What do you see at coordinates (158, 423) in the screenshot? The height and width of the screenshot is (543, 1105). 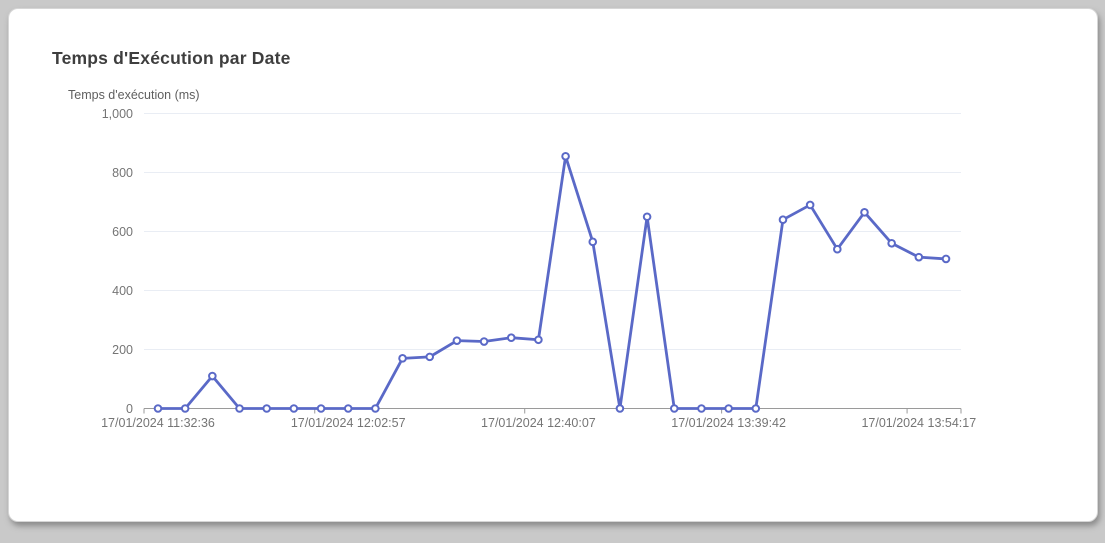 I see `x-tick-label: 17/01/2024 11:32:36` at bounding box center [158, 423].